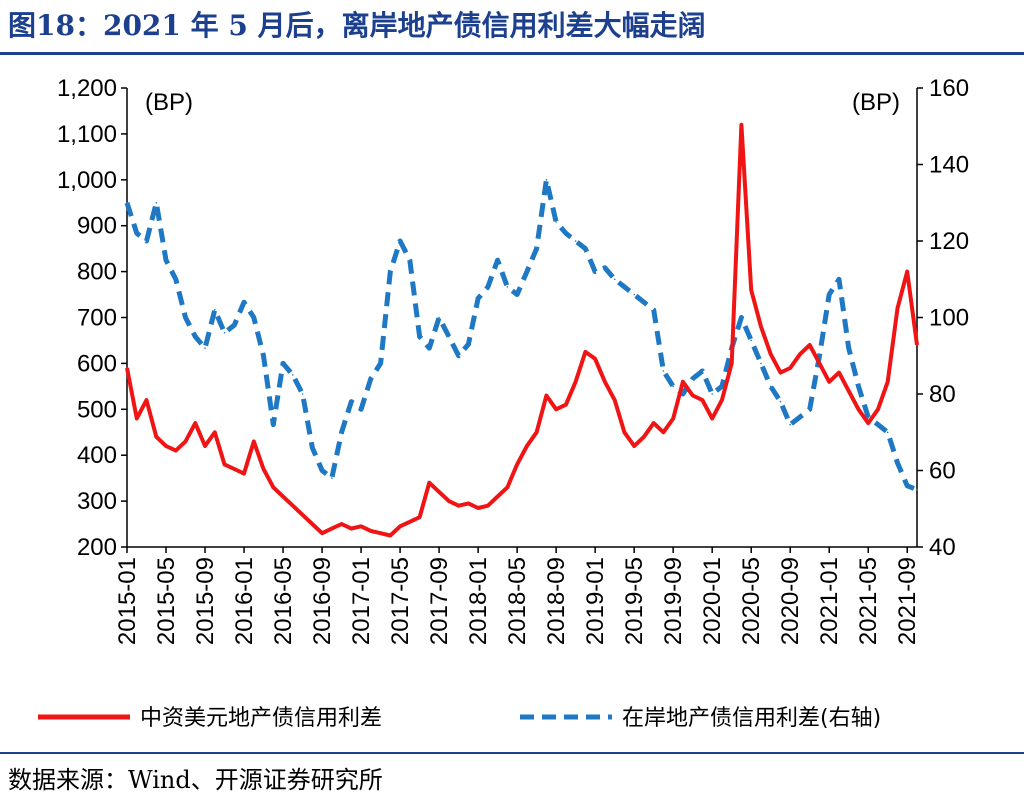 The height and width of the screenshot is (805, 1024). Describe the element at coordinates (556, 601) in the screenshot. I see `x-tick-label: 2018-09` at that location.